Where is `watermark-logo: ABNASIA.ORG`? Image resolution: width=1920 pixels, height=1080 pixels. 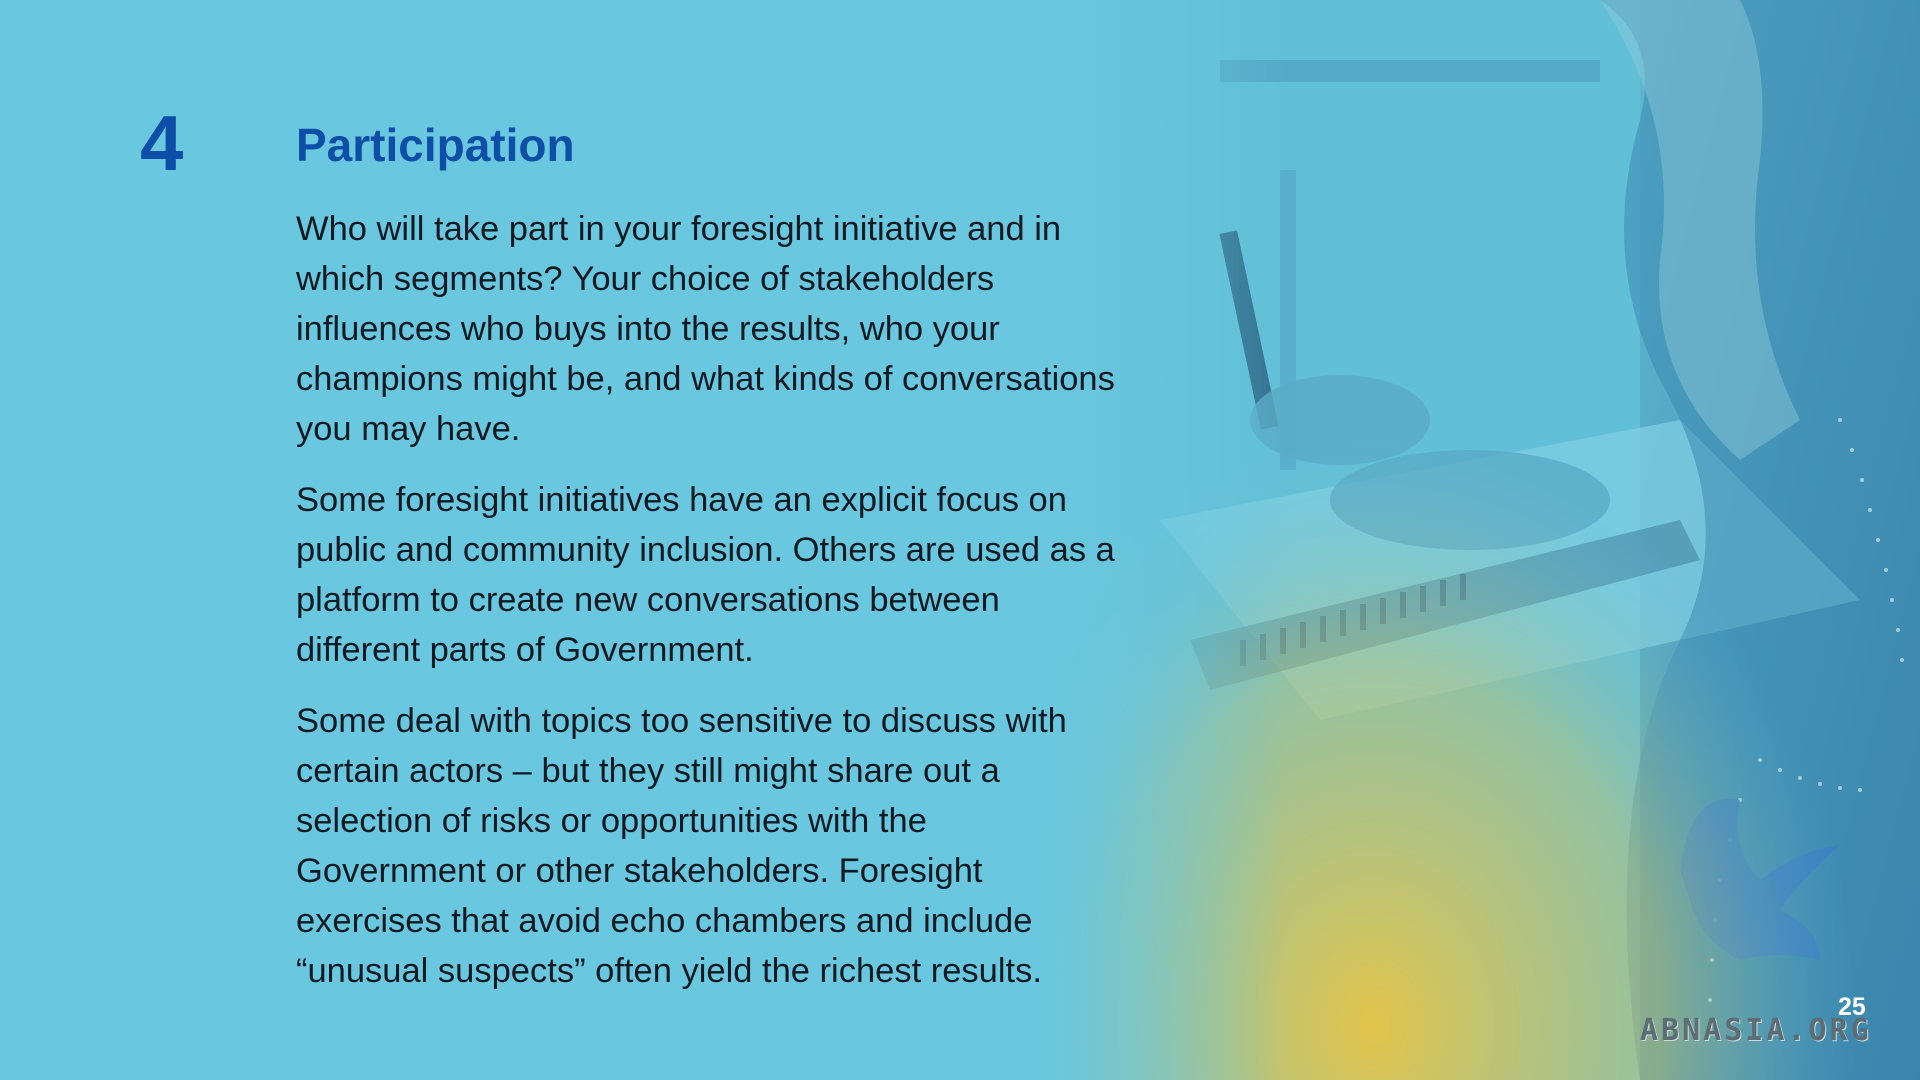
watermark-logo: ABNASIA.ORG is located at coordinates (1756, 1030).